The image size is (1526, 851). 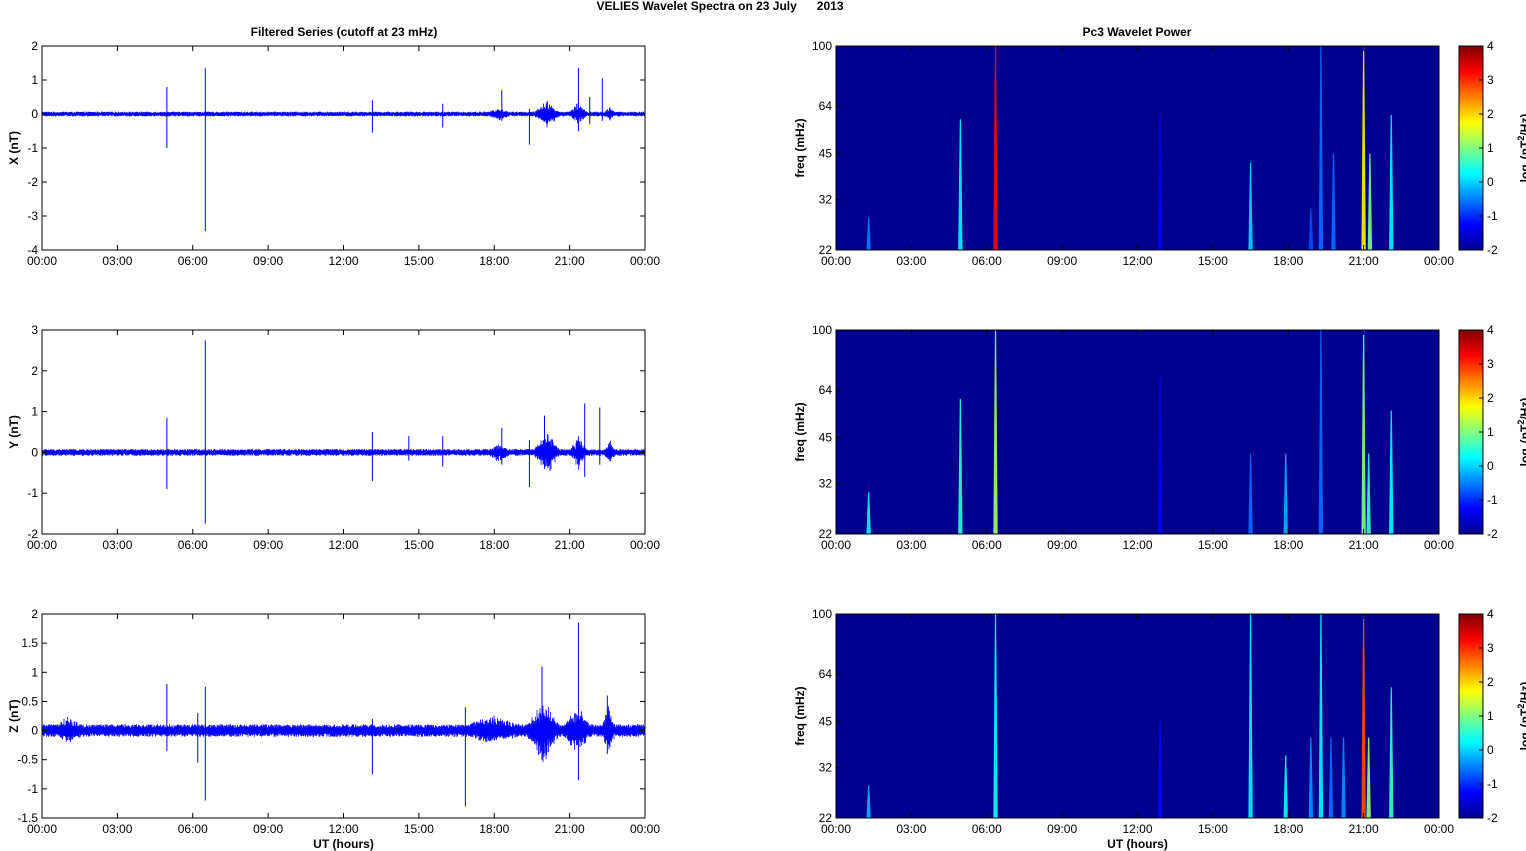 What do you see at coordinates (29, 643) in the screenshot?
I see `y-tick-label: 1.5` at bounding box center [29, 643].